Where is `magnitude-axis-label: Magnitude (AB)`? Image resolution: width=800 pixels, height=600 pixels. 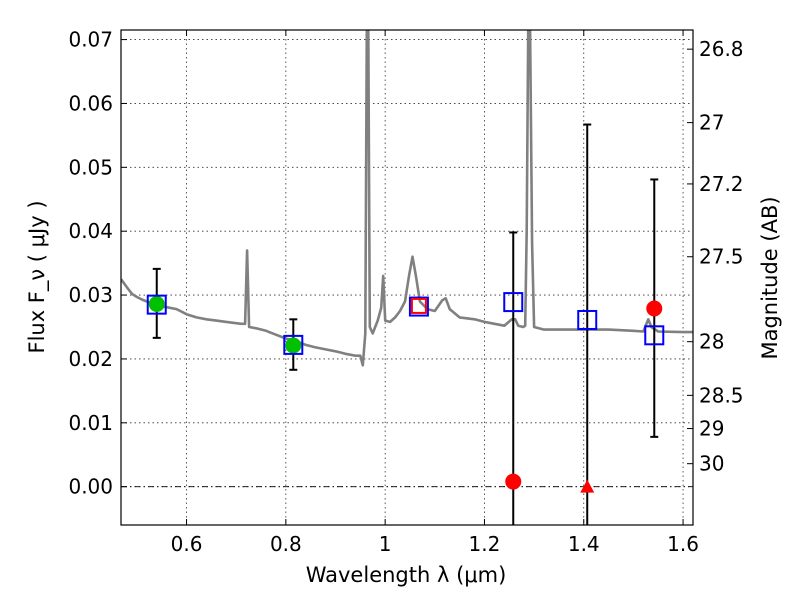
magnitude-axis-label: Magnitude (AB) is located at coordinates (770, 277).